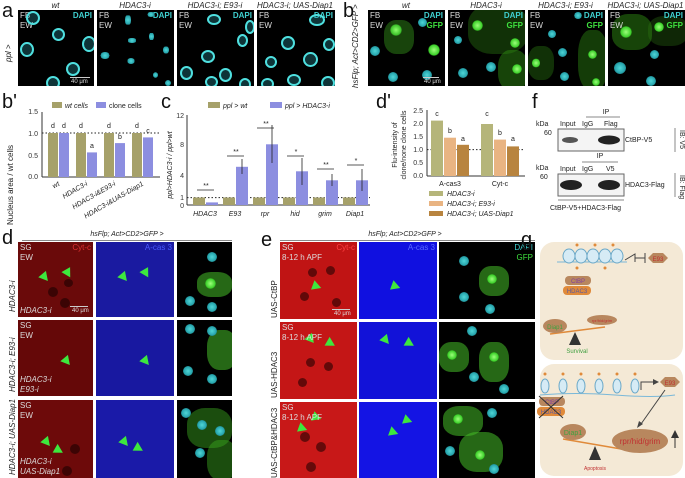  I want to click on svg-text: a, so click(92, 146).